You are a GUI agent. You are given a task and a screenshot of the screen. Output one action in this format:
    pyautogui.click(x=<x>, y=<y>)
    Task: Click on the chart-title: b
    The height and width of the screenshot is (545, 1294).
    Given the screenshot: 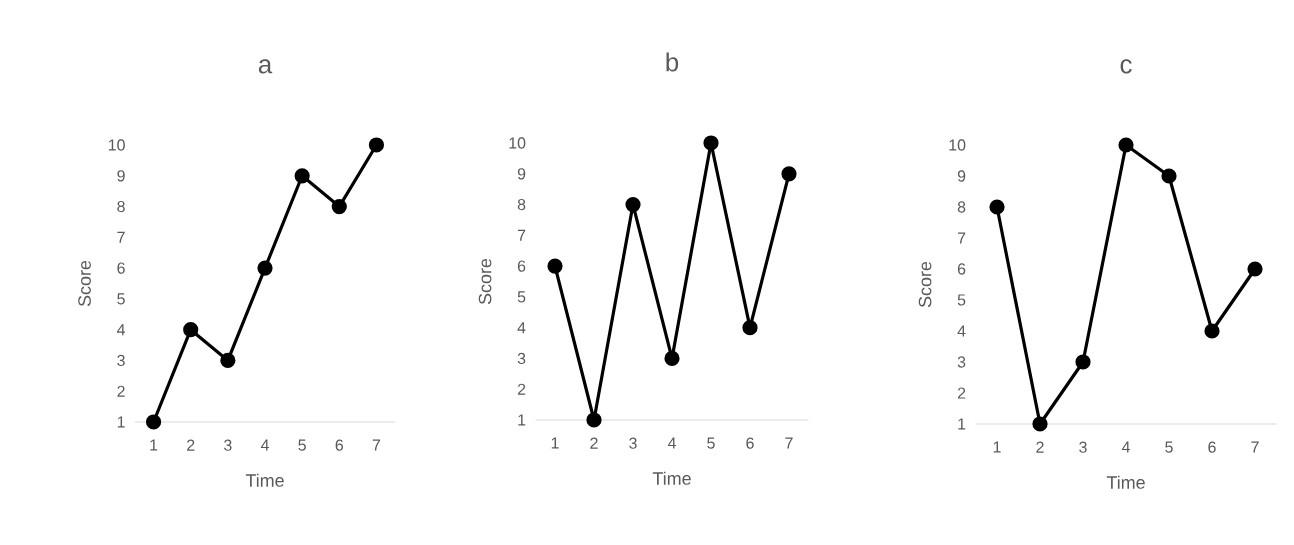 What is the action you would take?
    pyautogui.click(x=672, y=62)
    